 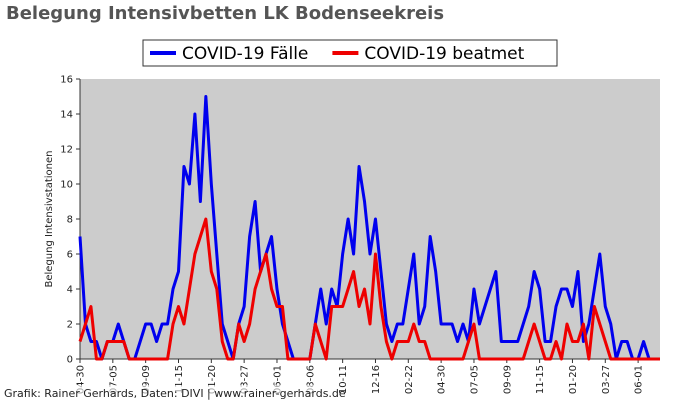 What do you see at coordinates (70, 220) in the screenshot?
I see `y-tick-label: 8` at bounding box center [70, 220].